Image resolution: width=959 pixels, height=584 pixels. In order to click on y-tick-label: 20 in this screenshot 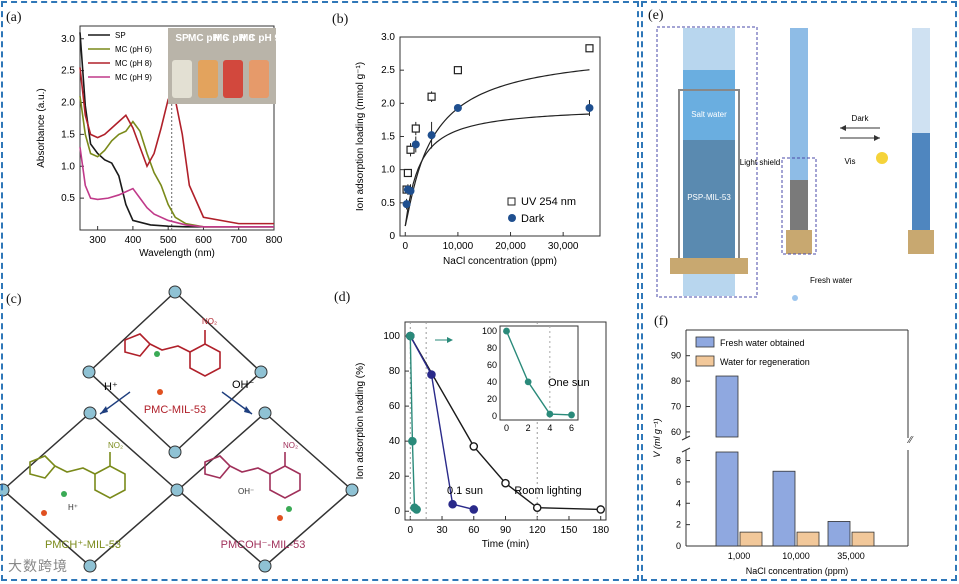, I will do `click(395, 476)`.